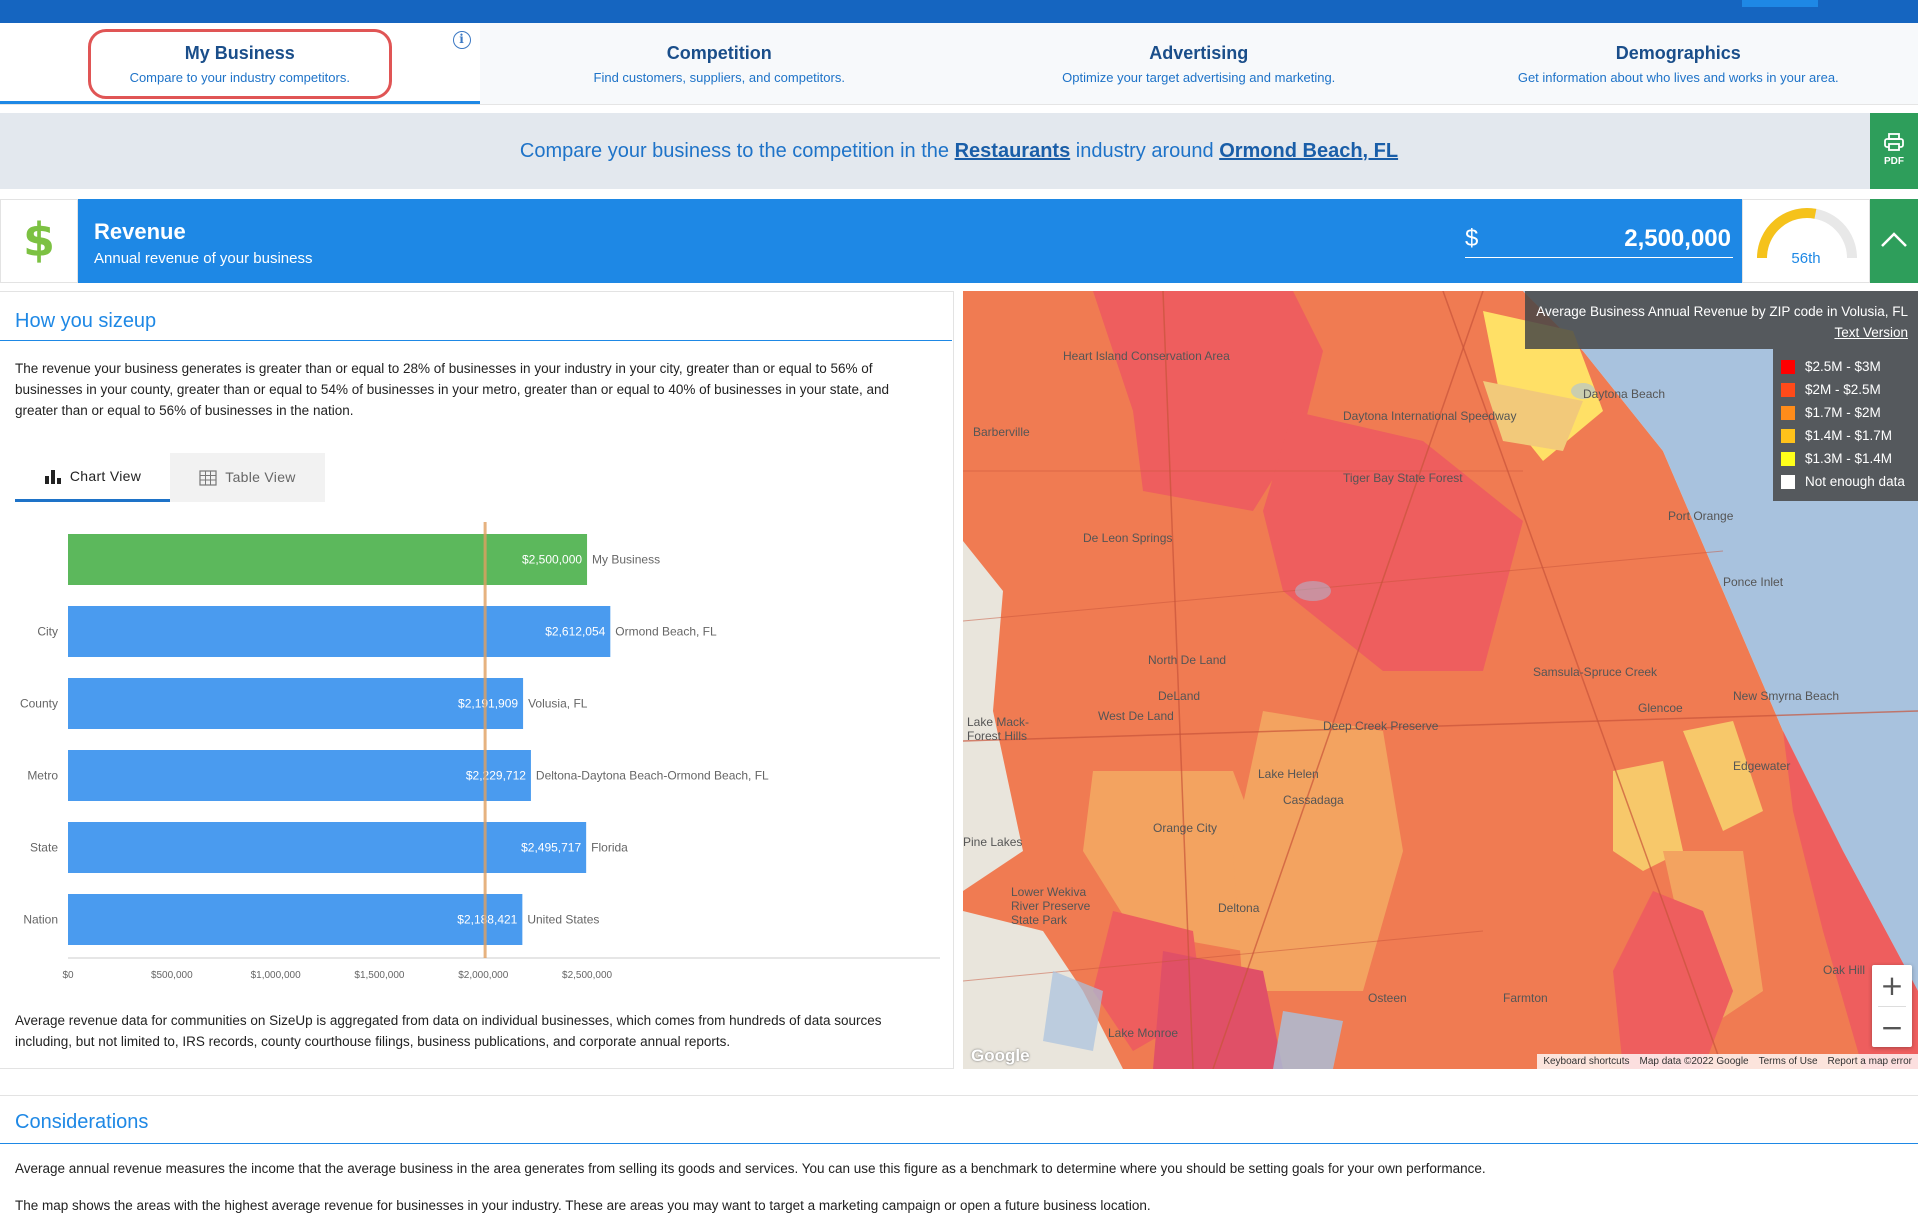 This screenshot has width=1918, height=1231. I want to click on map-place-label: DeLand, so click(1179, 696).